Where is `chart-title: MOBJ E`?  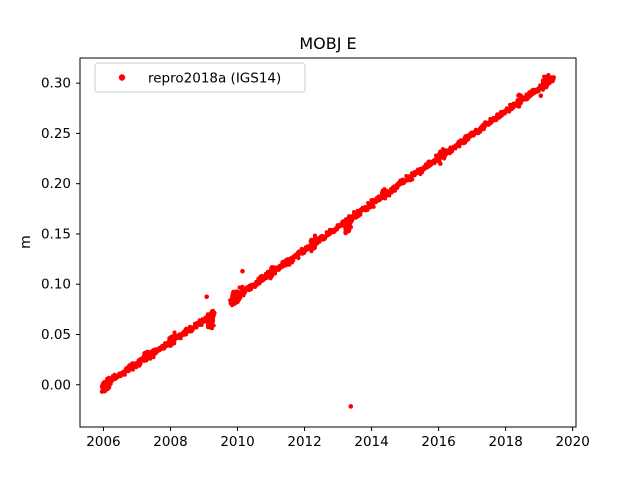 chart-title: MOBJ E is located at coordinates (327, 43).